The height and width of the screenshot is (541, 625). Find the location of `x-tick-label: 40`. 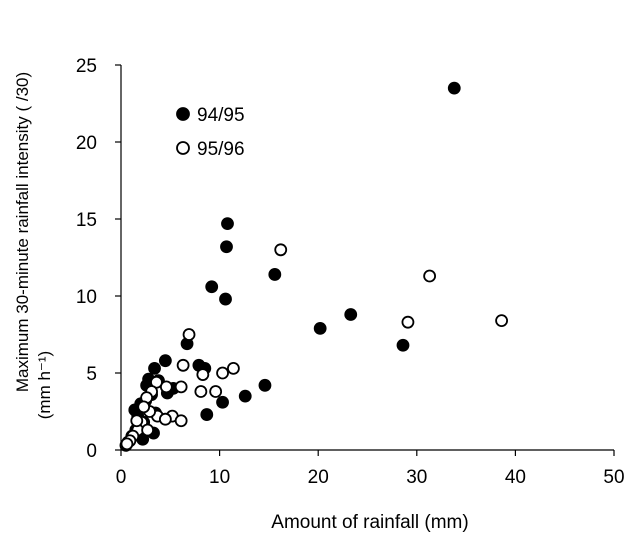

x-tick-label: 40 is located at coordinates (515, 477).